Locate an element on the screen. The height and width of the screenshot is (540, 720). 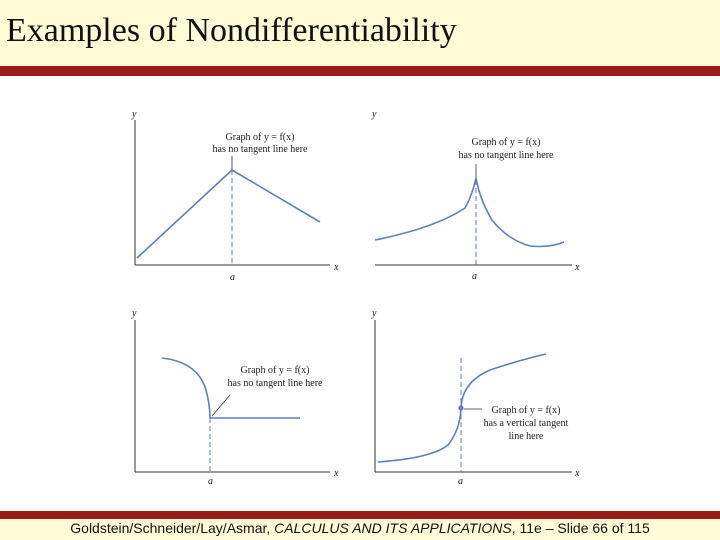
footer-slide-number: , 11e – Slide 66 of 115 is located at coordinates (580, 528).